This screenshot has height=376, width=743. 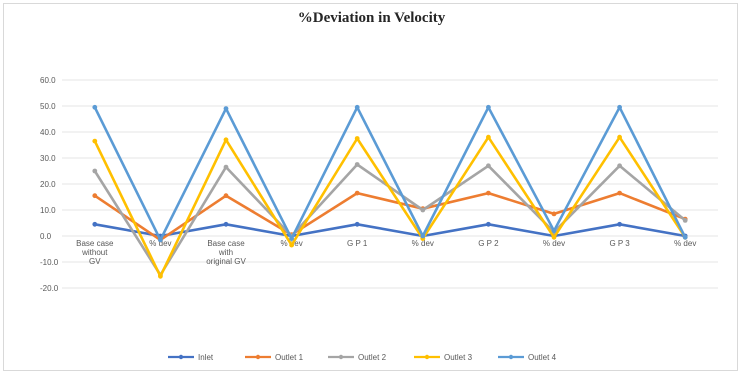 I want to click on y-tick-label: 20.0, so click(x=48, y=184).